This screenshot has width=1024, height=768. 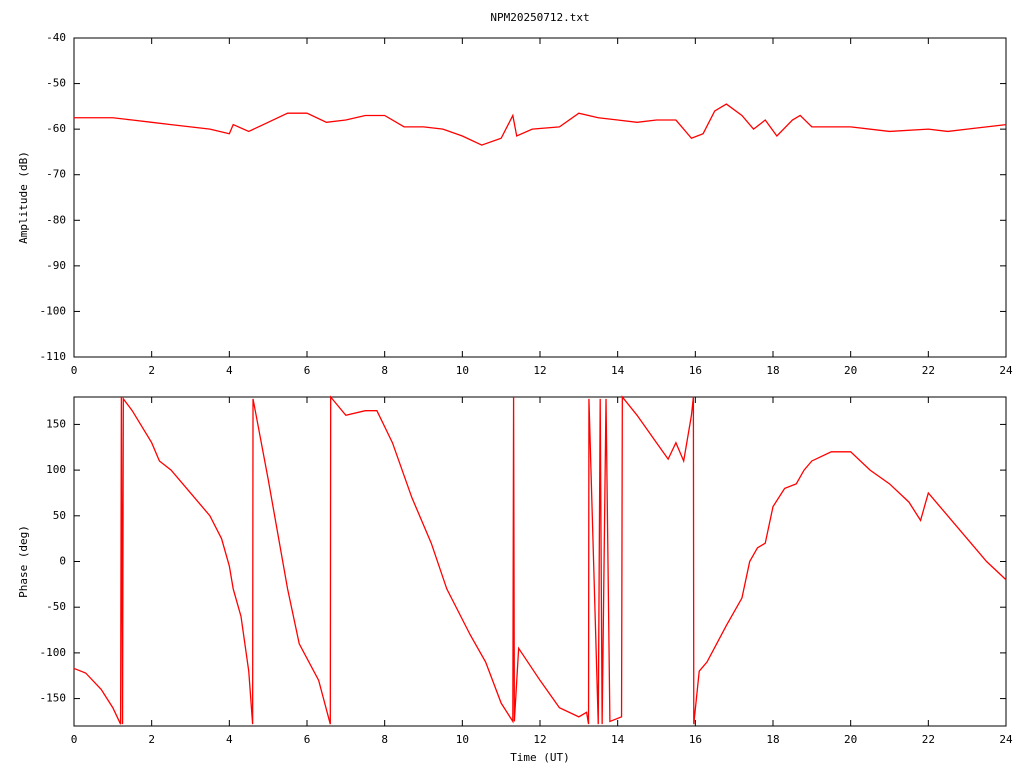 I want to click on y-tick-label: -60, so click(x=56, y=128).